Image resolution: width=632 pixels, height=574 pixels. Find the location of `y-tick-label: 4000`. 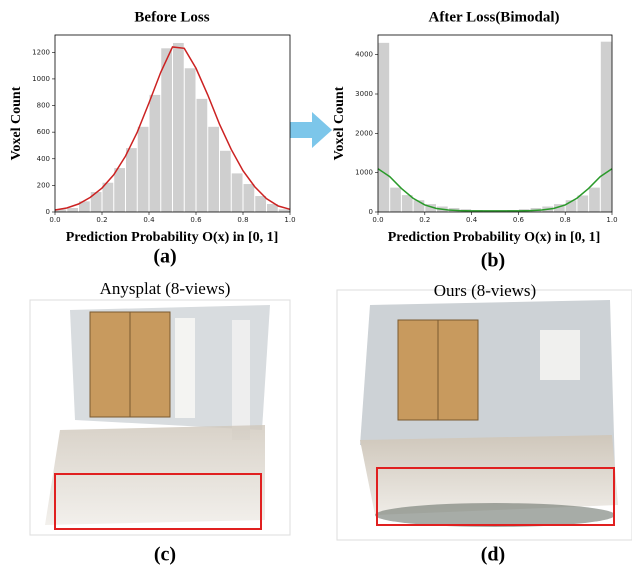

y-tick-label: 4000 is located at coordinates (364, 55).